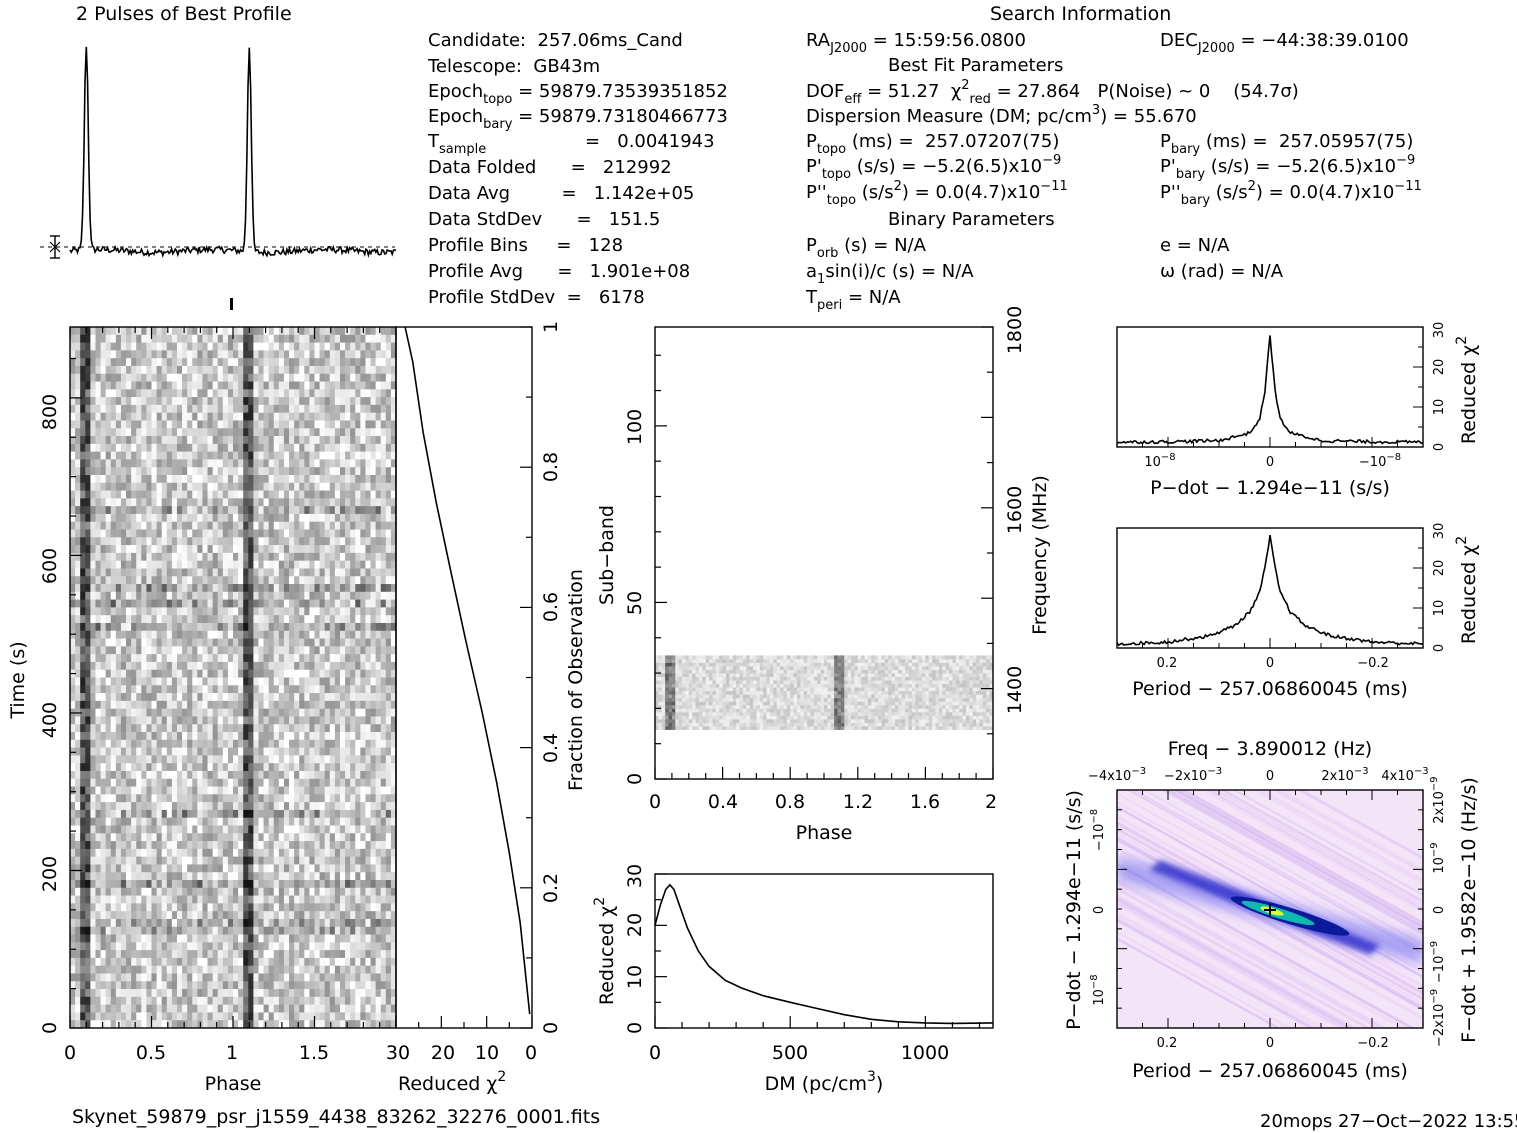 This screenshot has height=1133, width=1517. I want to click on asini-line: a1sin(i)/c (s) = N/A, so click(890, 274).